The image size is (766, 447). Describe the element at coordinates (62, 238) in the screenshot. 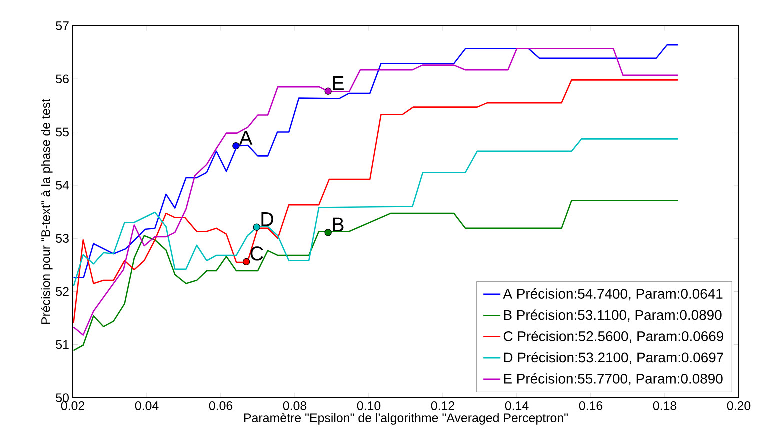

I see `y-tick-label: 53` at that location.